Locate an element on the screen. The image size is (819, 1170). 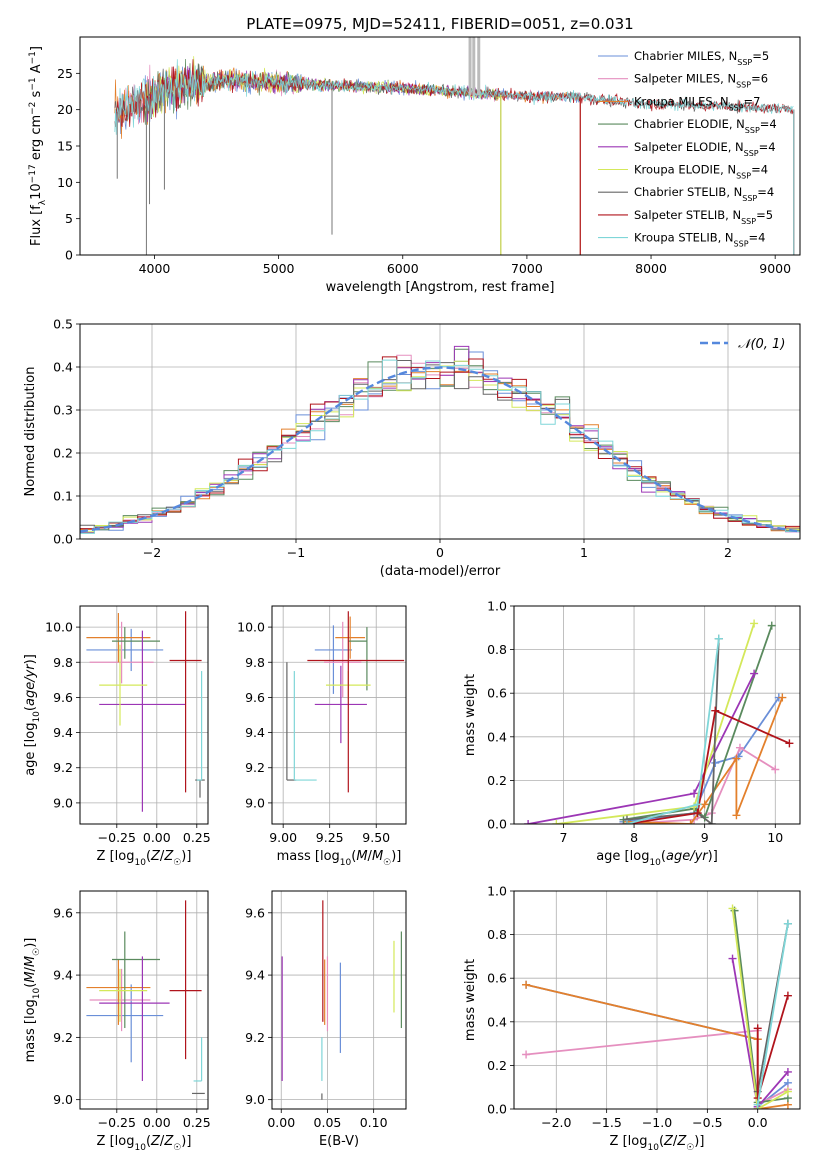
x-tick-label: 9.00 is located at coordinates (283, 837).